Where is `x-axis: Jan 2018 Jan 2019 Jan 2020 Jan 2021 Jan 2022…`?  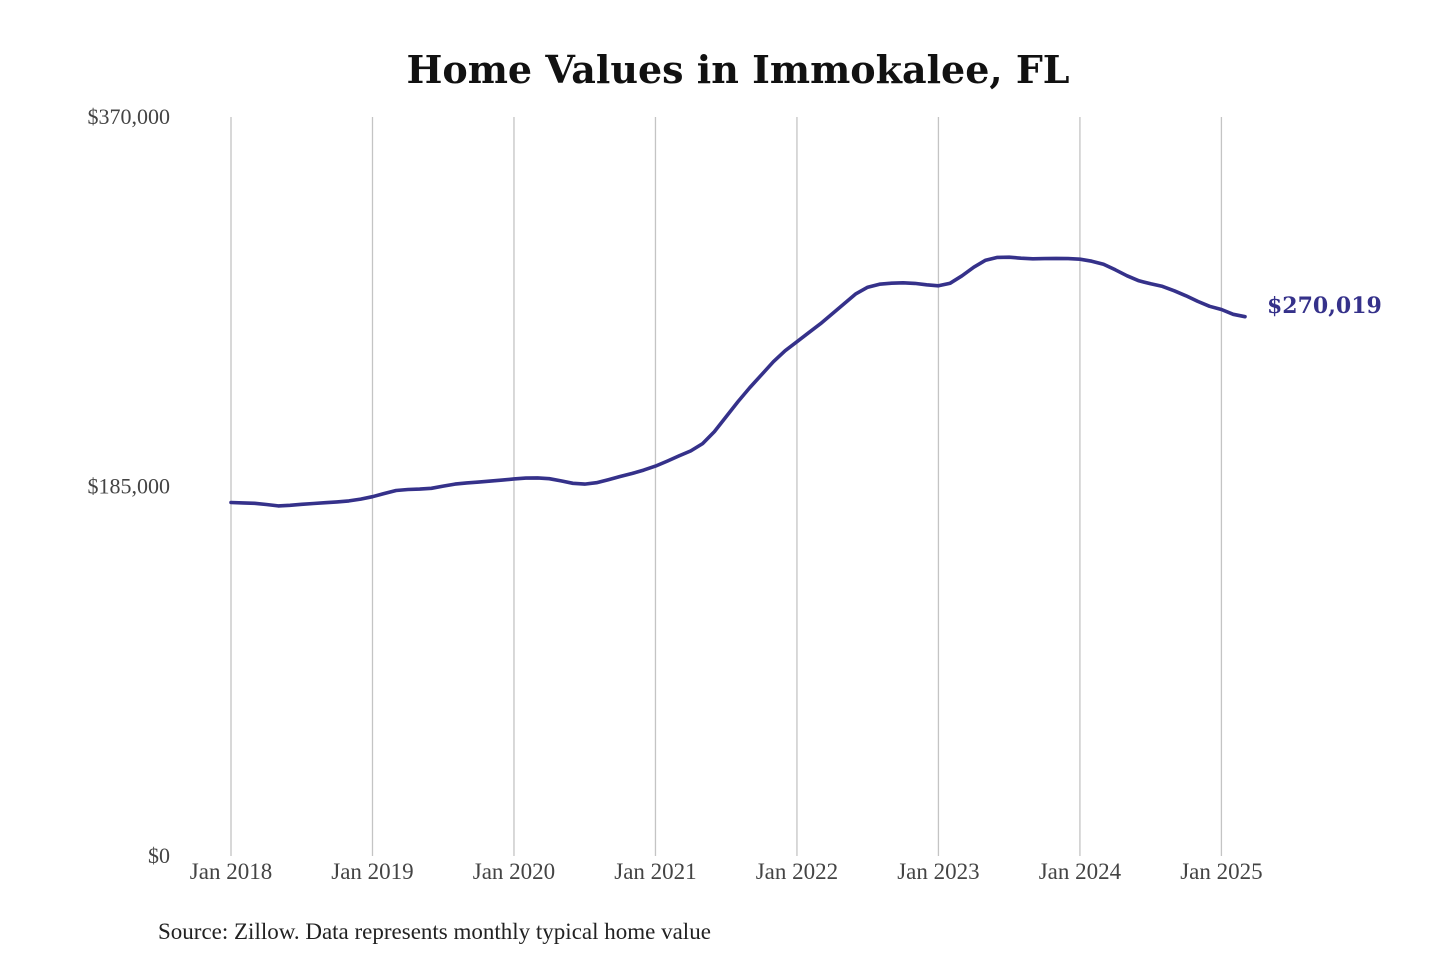
x-axis: Jan 2018 Jan 2019 Jan 2020 Jan 2021 Jan 2022… is located at coordinates (726, 871).